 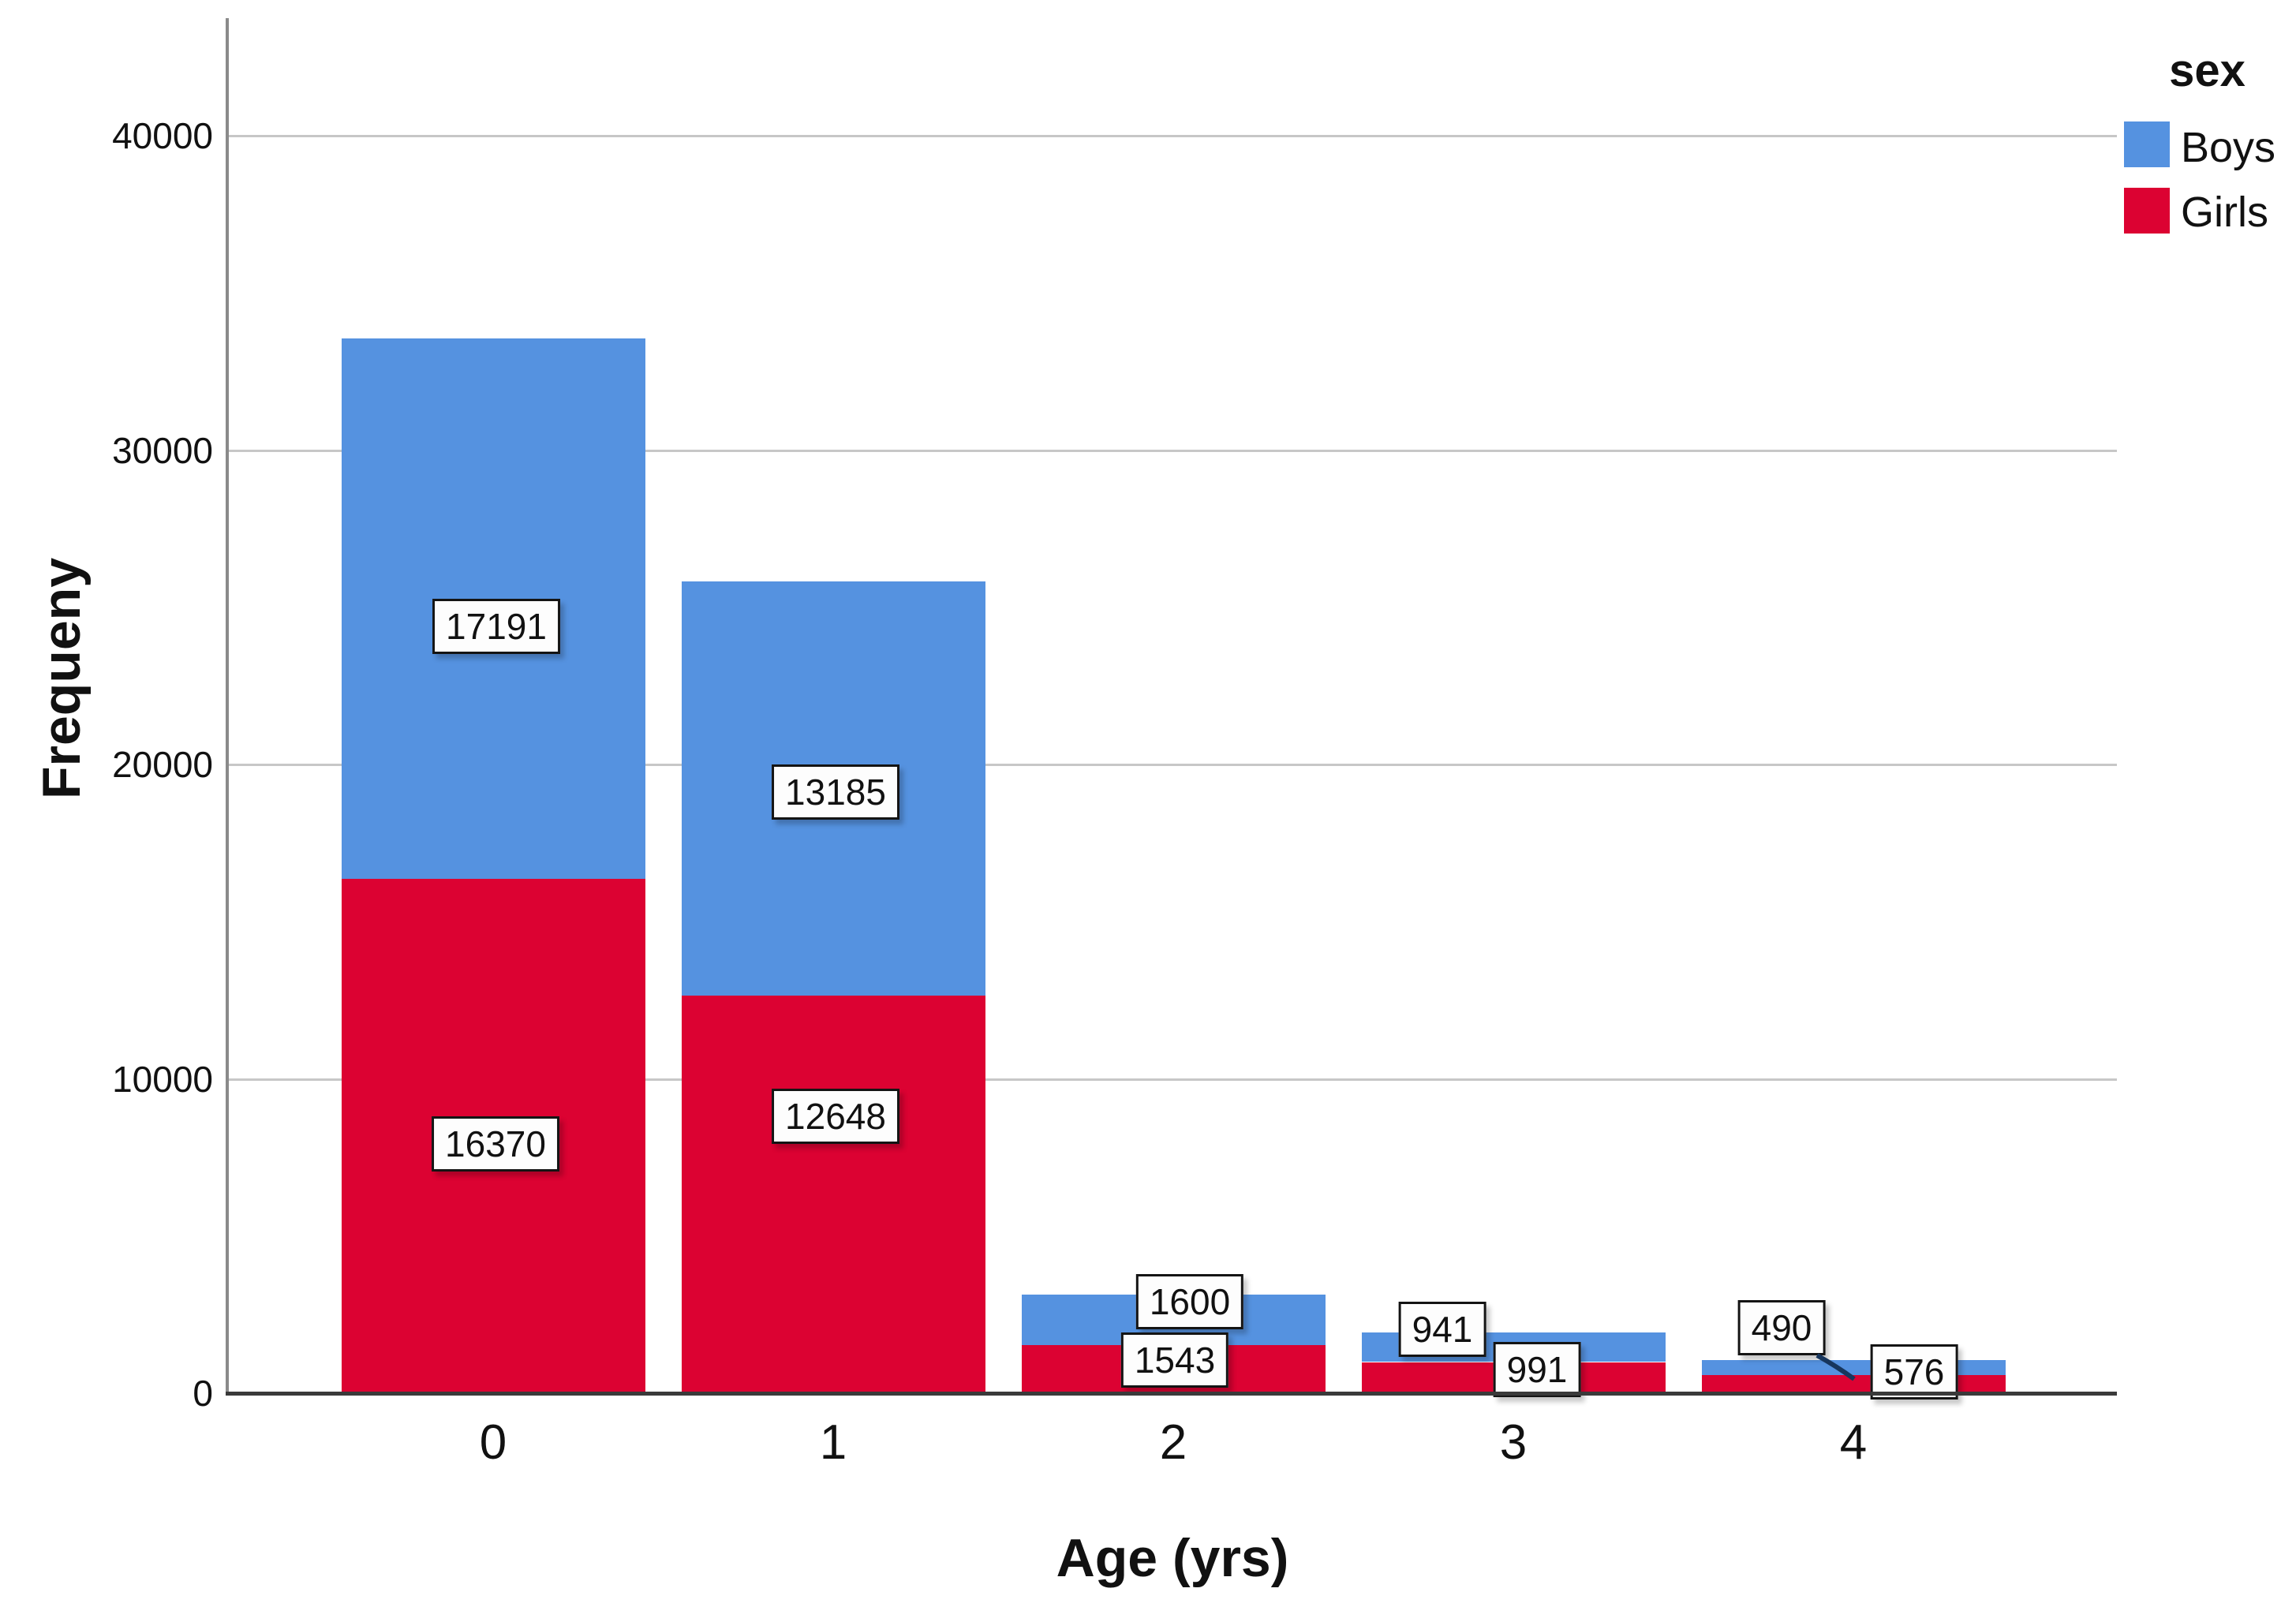 What do you see at coordinates (203, 1393) in the screenshot?
I see `y-tick-label-0: 0` at bounding box center [203, 1393].